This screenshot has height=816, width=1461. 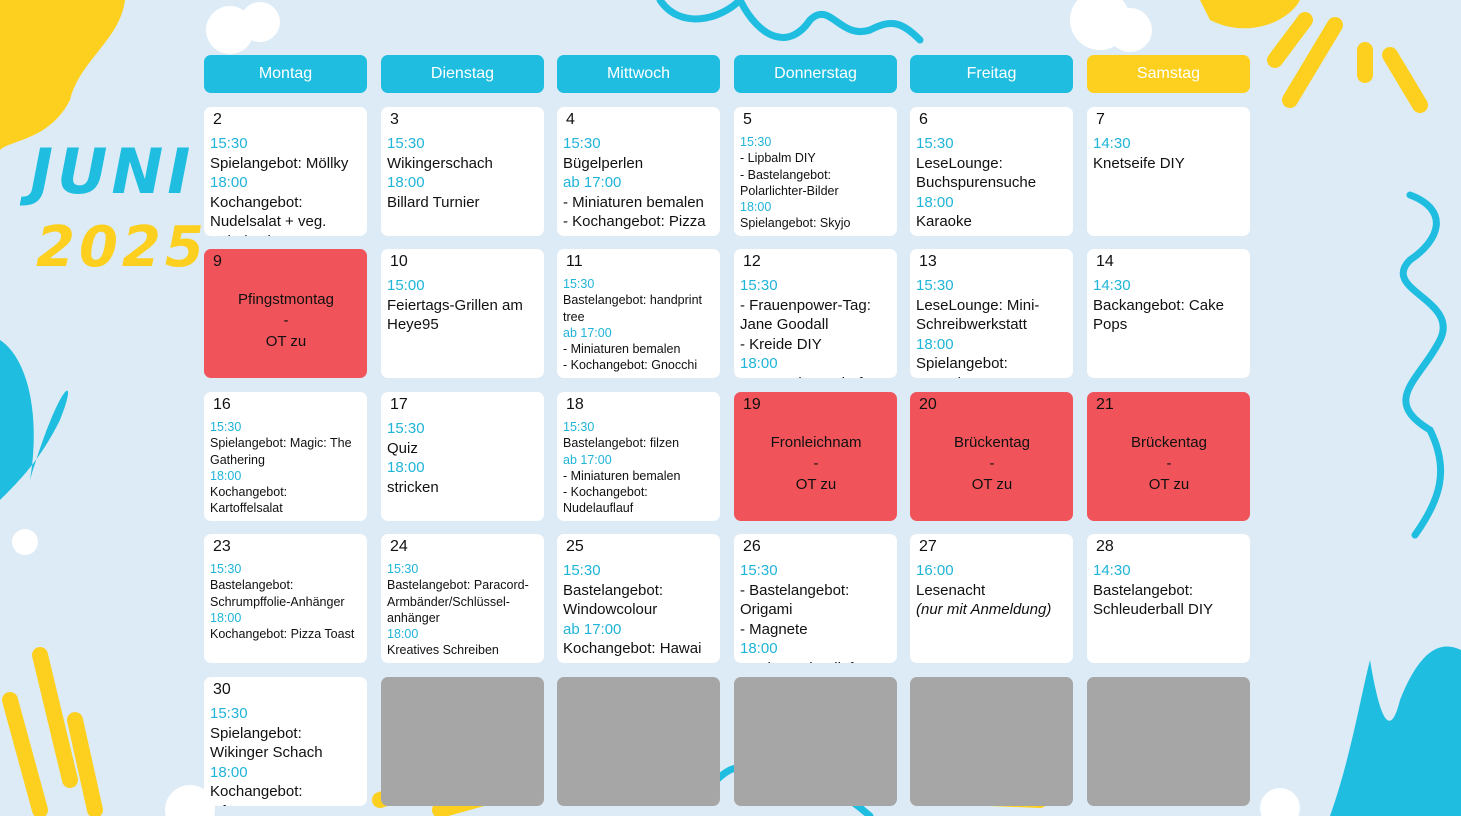 What do you see at coordinates (962, 366) in the screenshot?
I see `event-line: Spielangebot: Mausritter` at bounding box center [962, 366].